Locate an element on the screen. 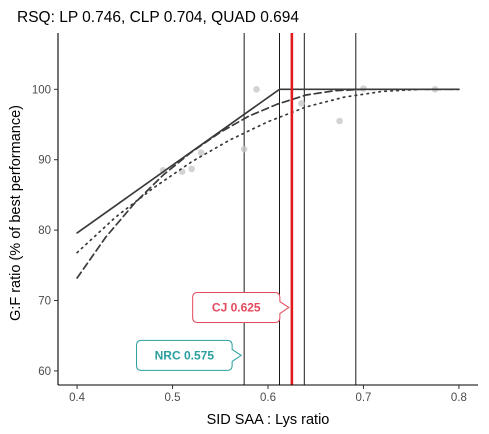 This screenshot has height=434, width=489. x-axis-label: SID SAA : Lys ratio is located at coordinates (268, 420).